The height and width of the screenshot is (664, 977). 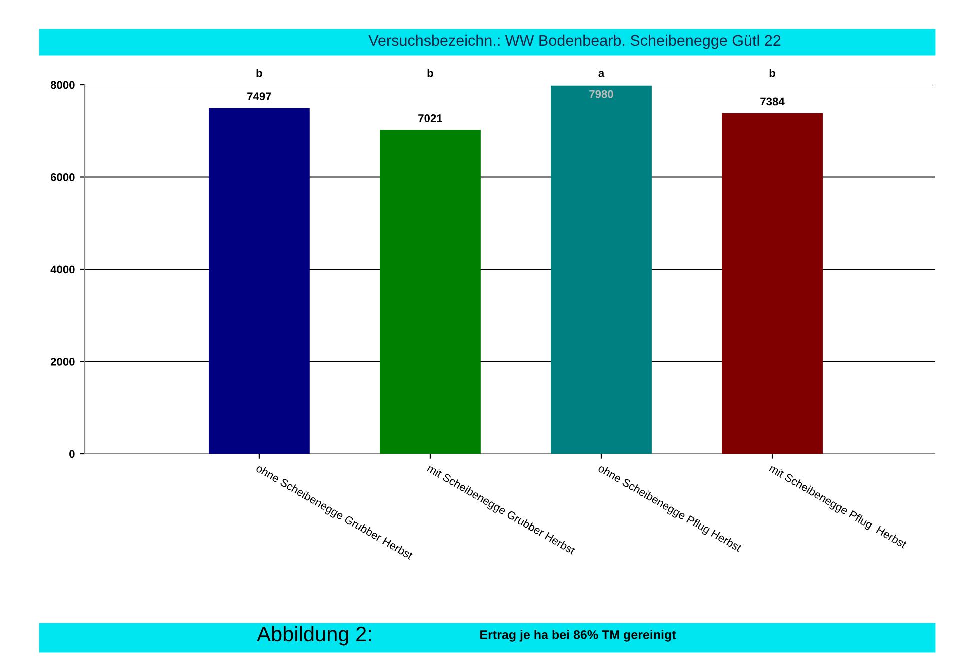 I want to click on data-label: 7980, so click(x=602, y=94).